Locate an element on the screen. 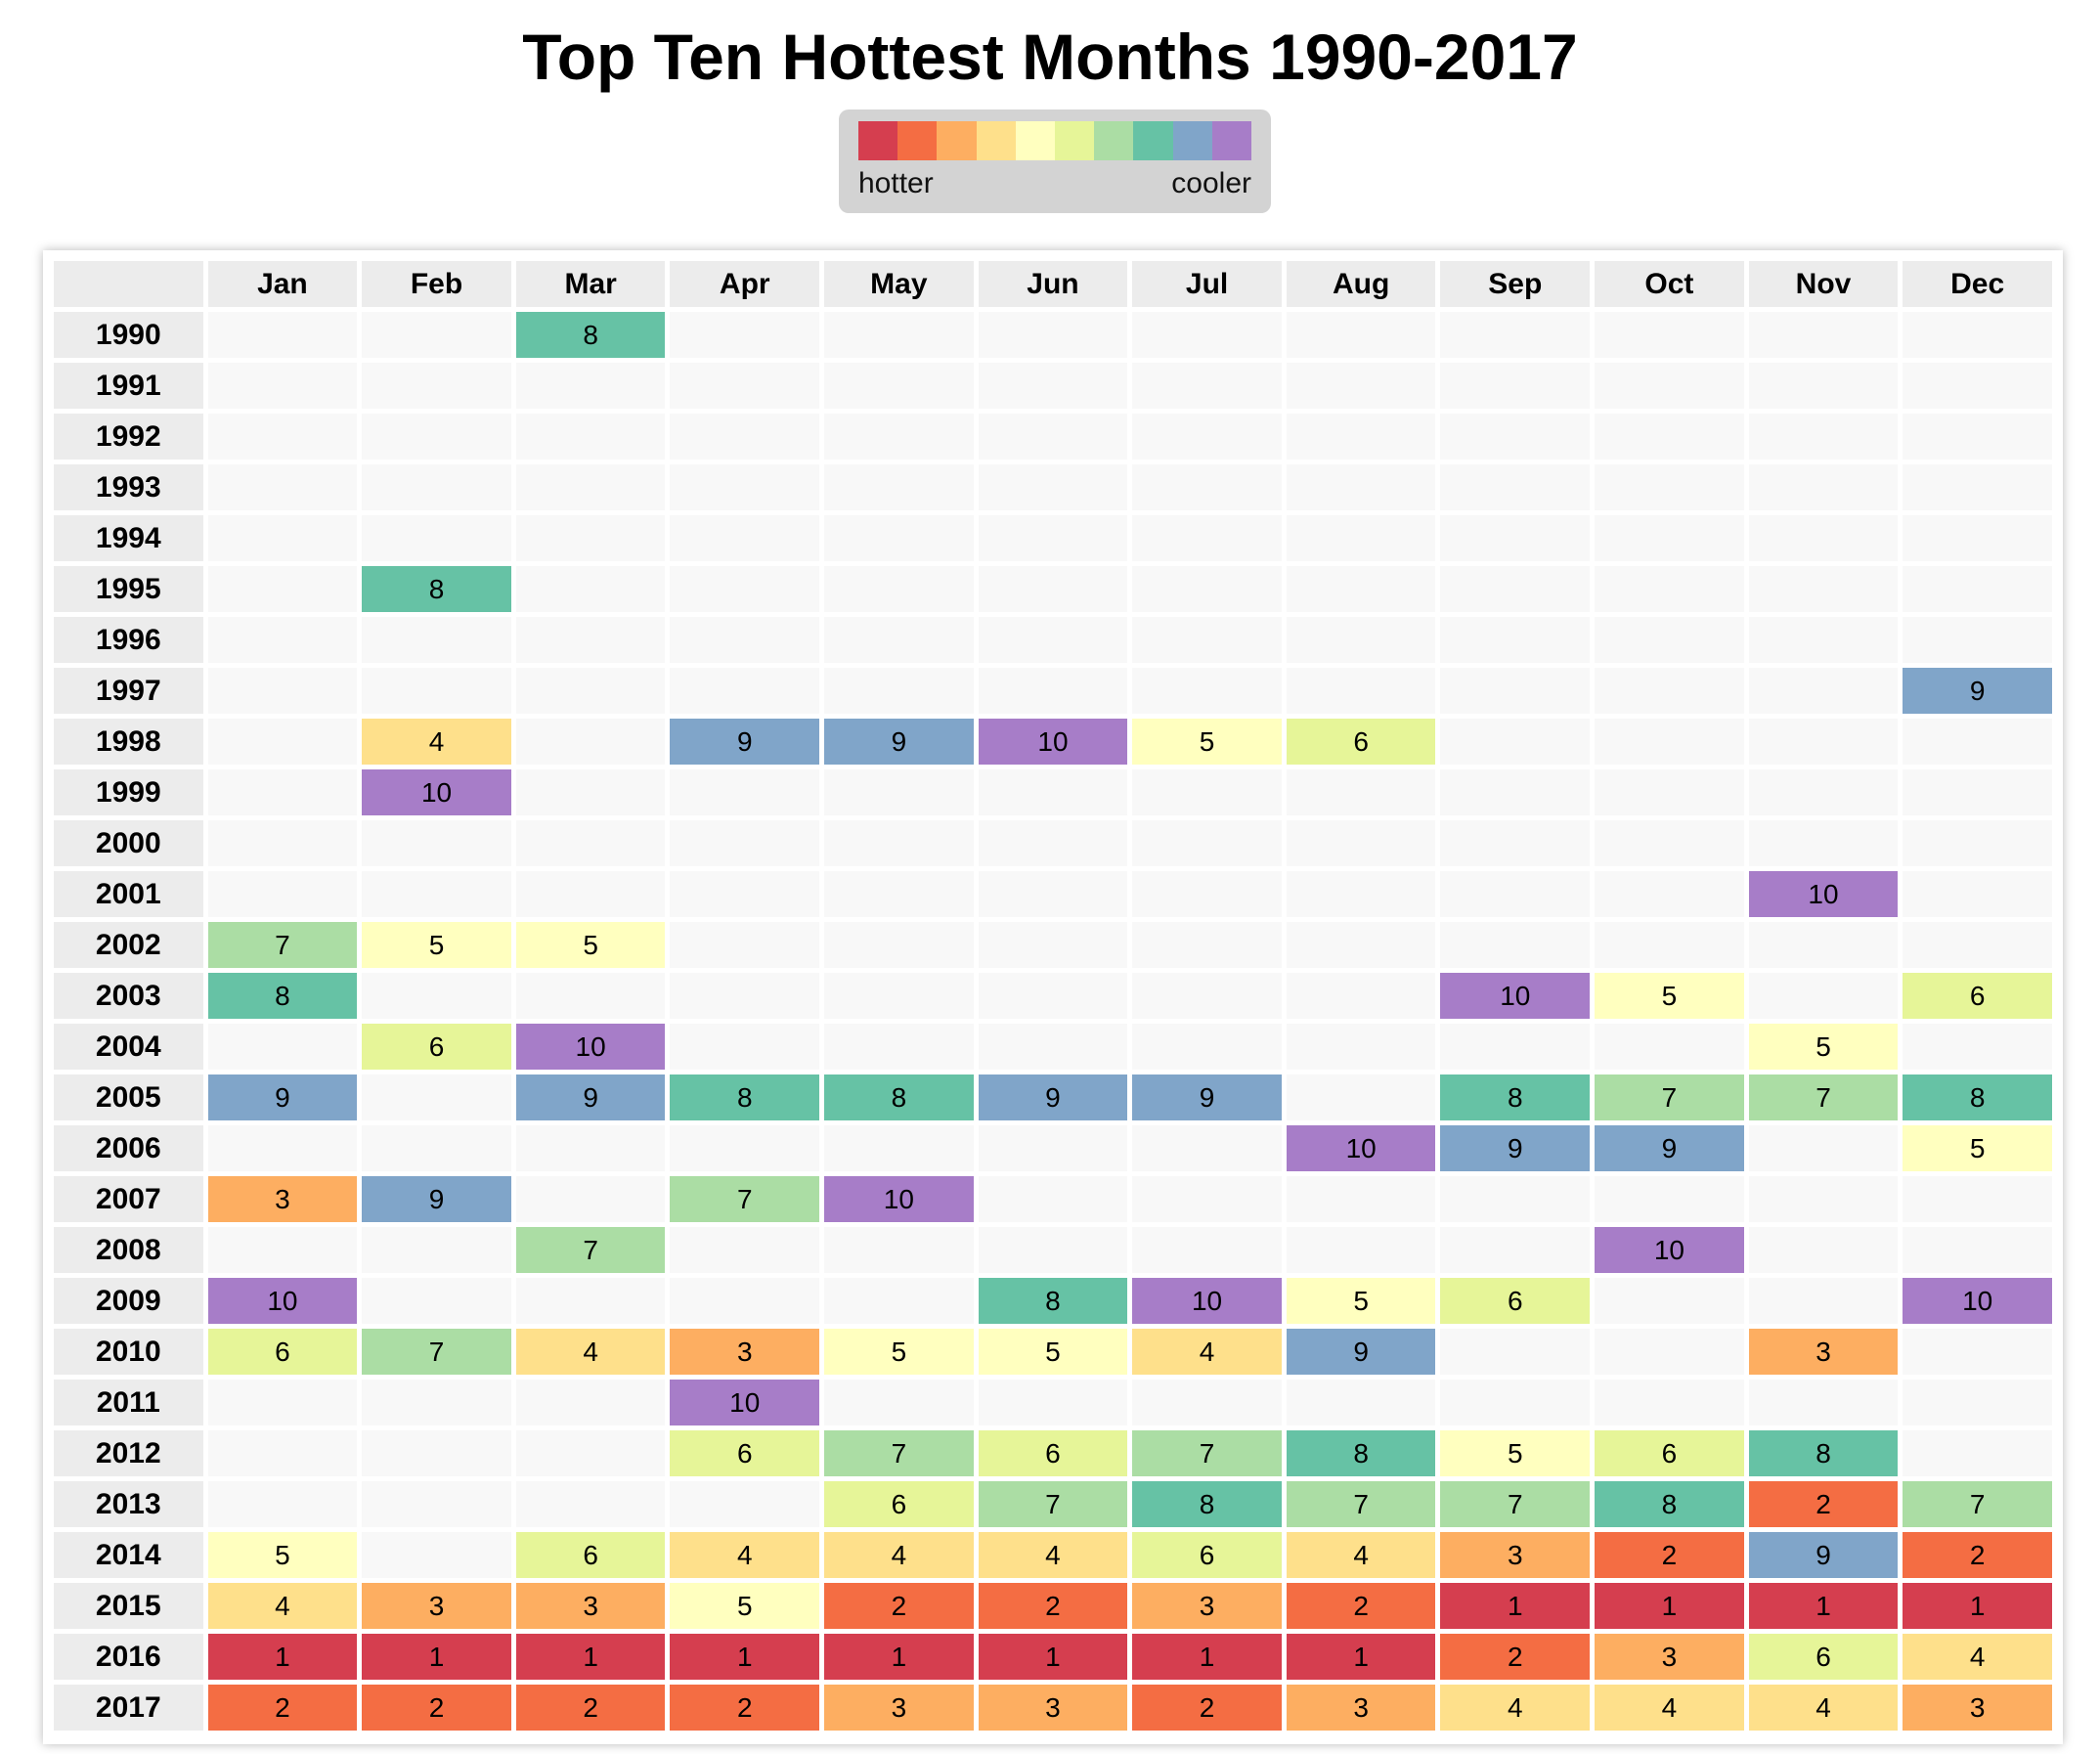 This screenshot has width=2100, height=1754. year-label: 1996 is located at coordinates (129, 640).